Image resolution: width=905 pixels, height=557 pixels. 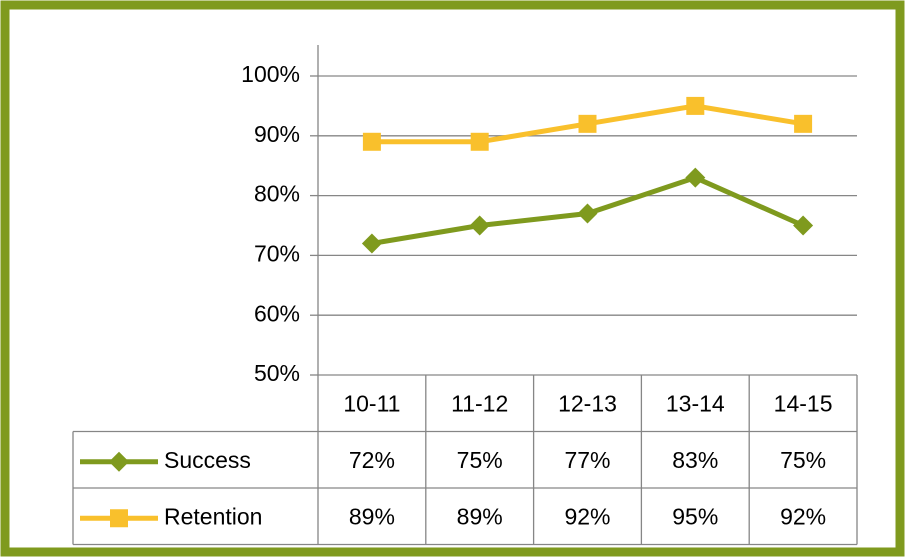 What do you see at coordinates (270, 74) in the screenshot?
I see `y-tick-label: 100%` at bounding box center [270, 74].